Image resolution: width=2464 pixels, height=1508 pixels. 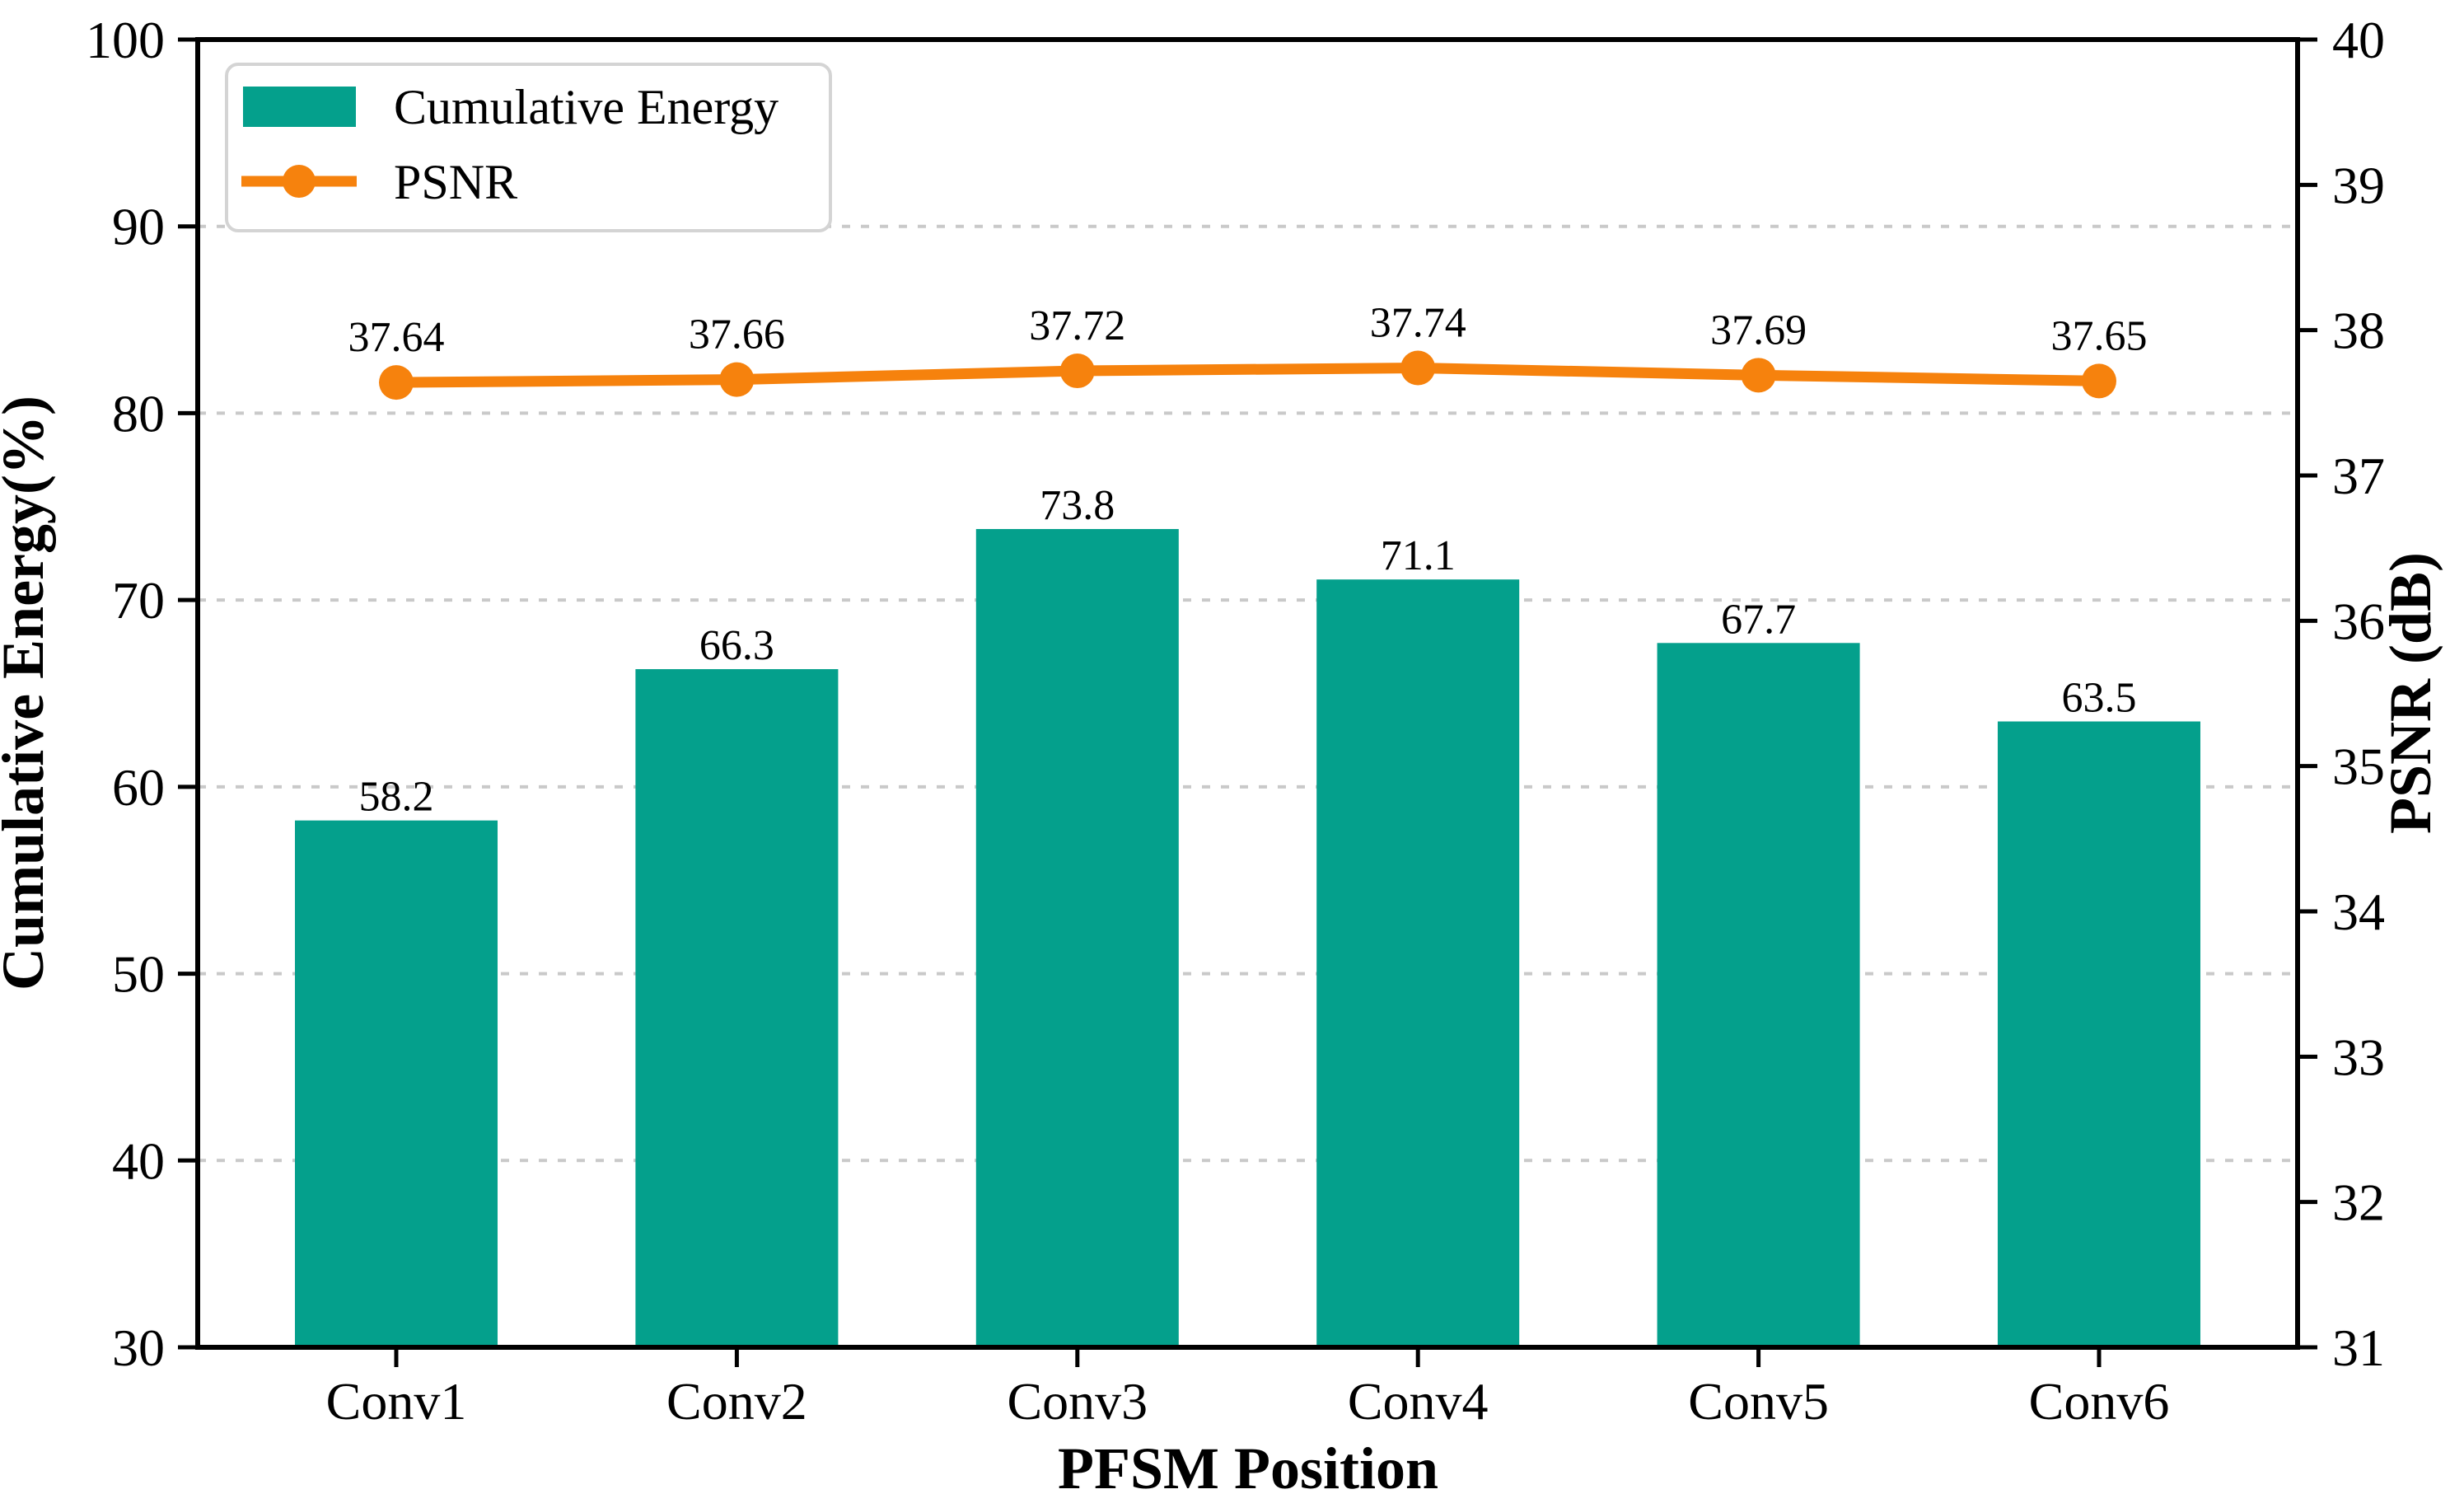 What do you see at coordinates (2358, 912) in the screenshot?
I see `y-tick-label-right-34: 34` at bounding box center [2358, 912].